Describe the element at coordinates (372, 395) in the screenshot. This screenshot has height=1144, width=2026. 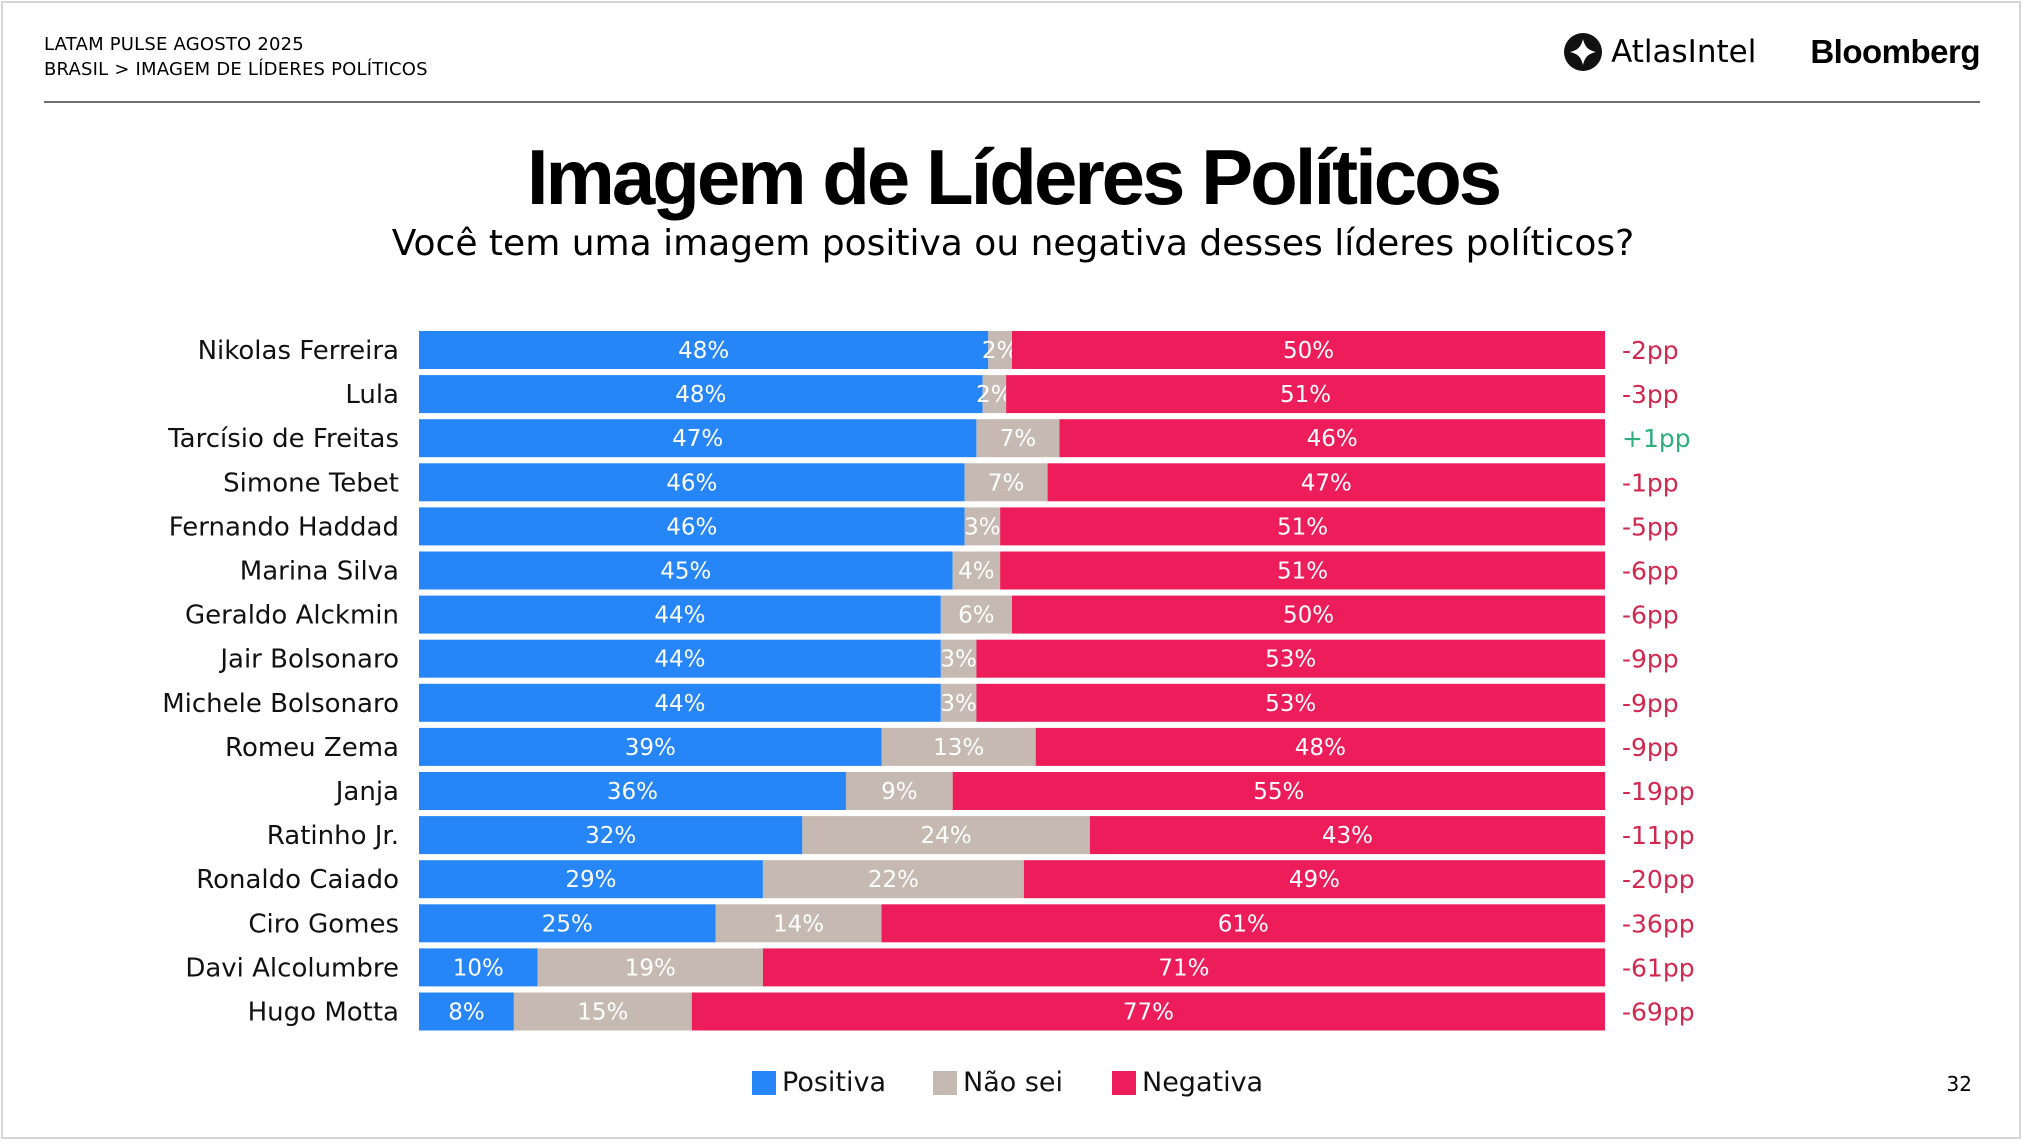
I see `category-label: Lula` at that location.